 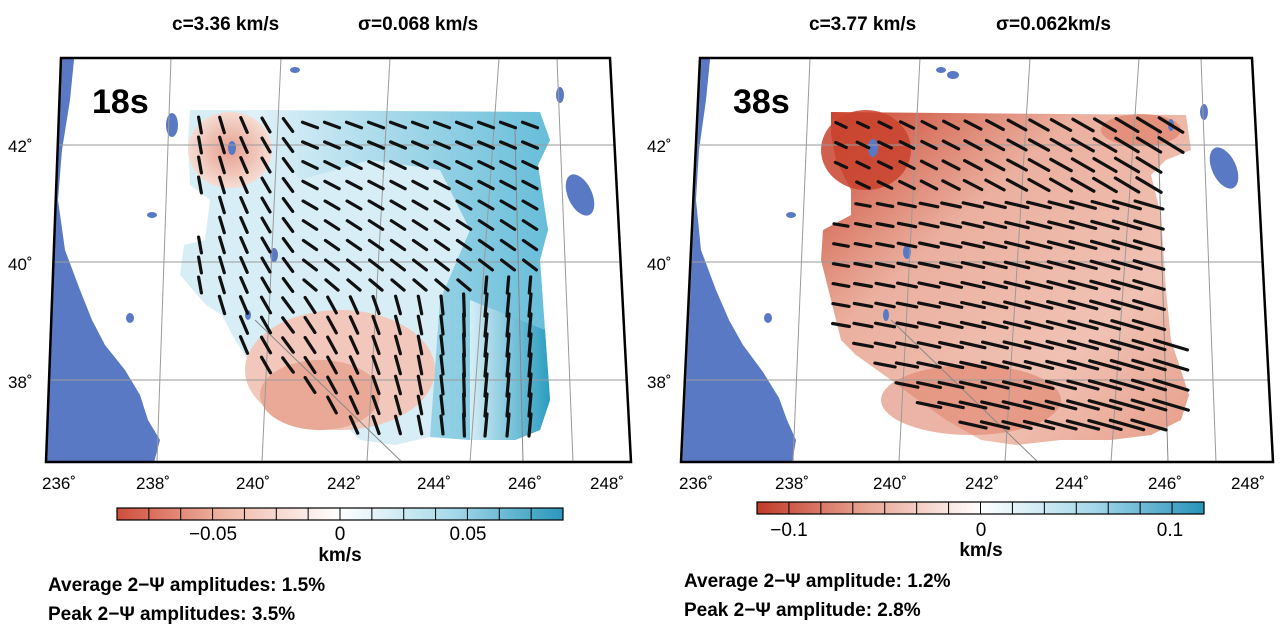 What do you see at coordinates (418, 24) in the screenshot?
I see `sigma-label: σ=0.068 km/s` at bounding box center [418, 24].